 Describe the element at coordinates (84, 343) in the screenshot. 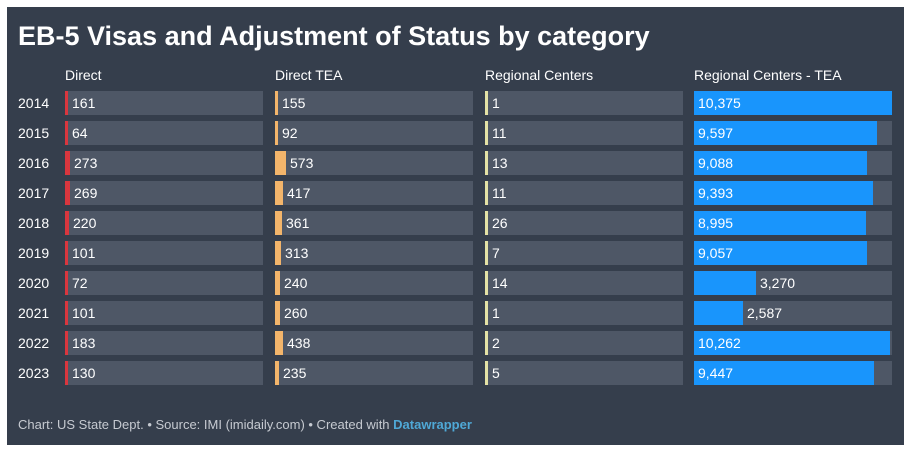

I see `data-label: 183` at that location.